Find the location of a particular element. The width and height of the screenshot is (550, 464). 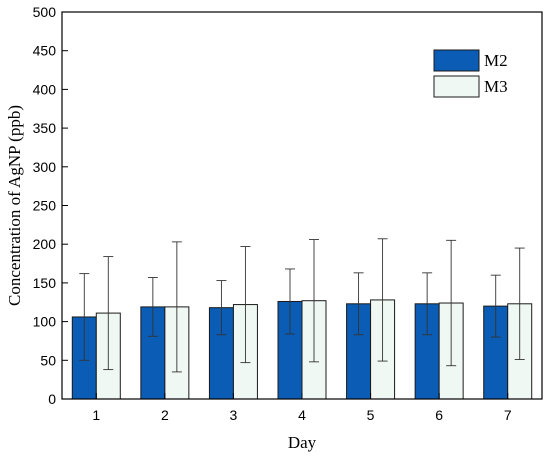

y-tick-label: 500 is located at coordinates (45, 12).